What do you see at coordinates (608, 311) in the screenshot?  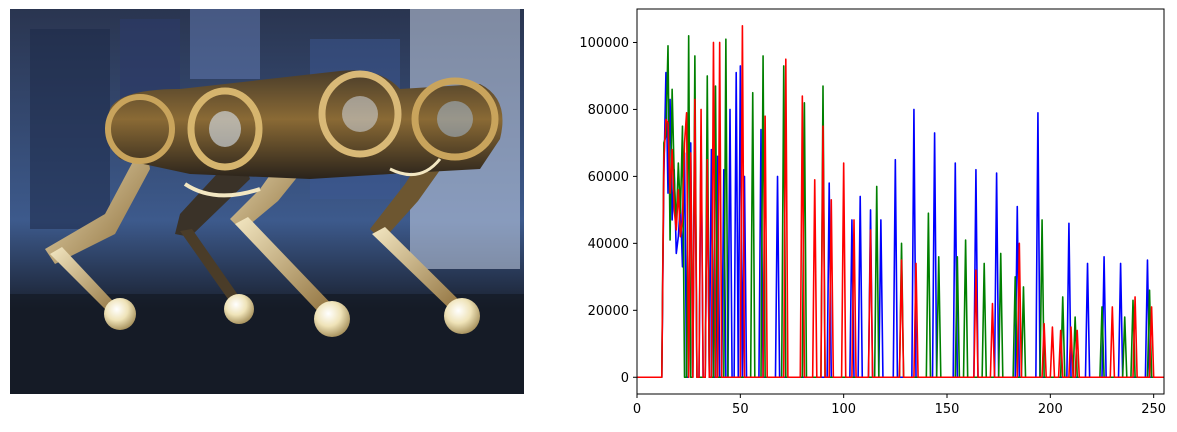 I see `y-tick-label: 20000` at bounding box center [608, 311].